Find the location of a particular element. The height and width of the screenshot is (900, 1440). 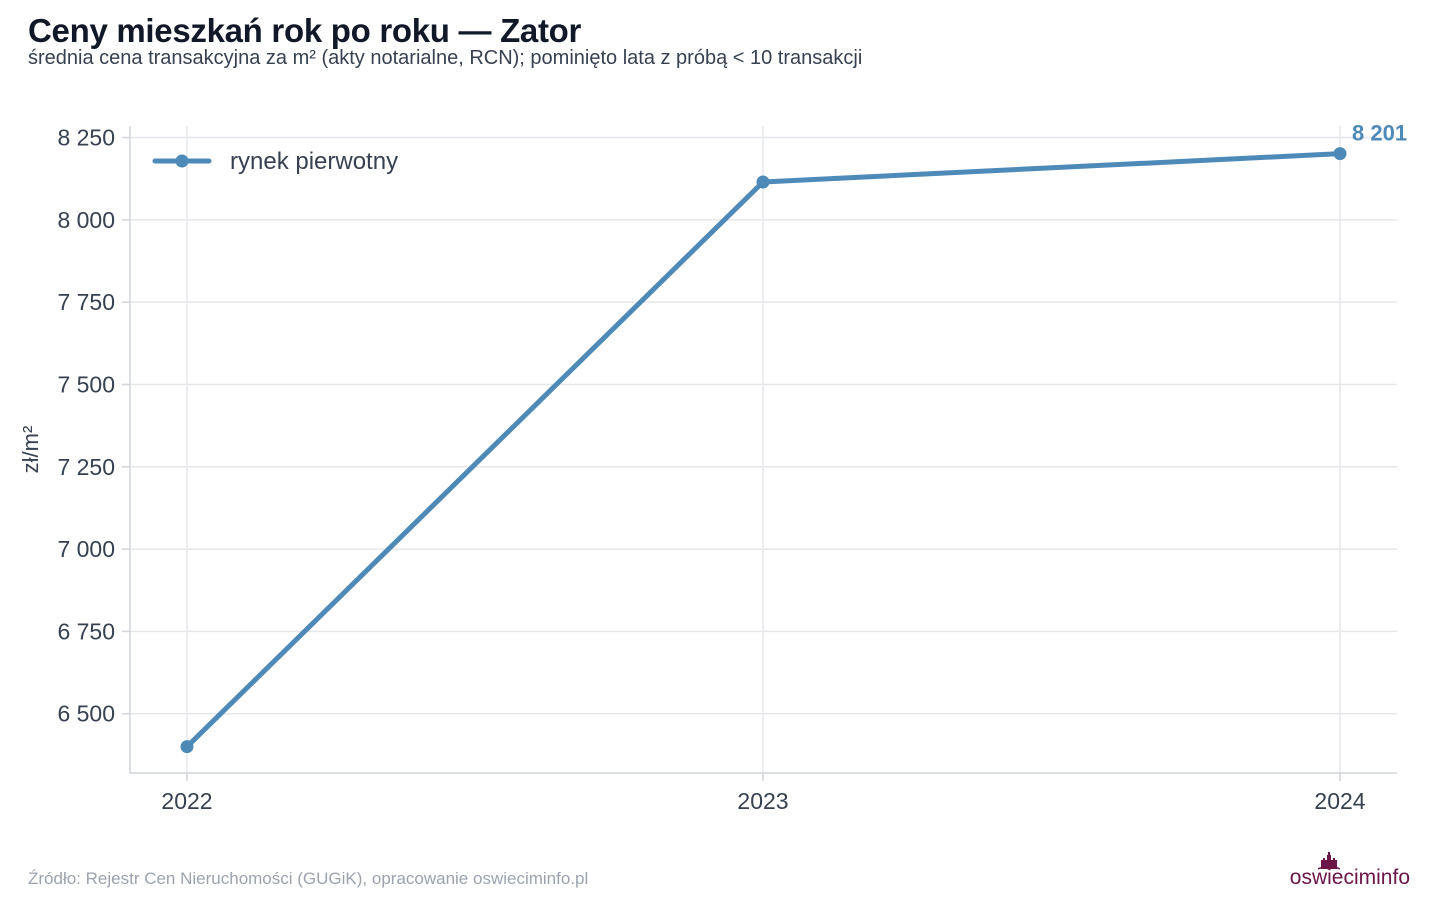

chart-title: Ceny mieszkań rok po roku — Zator is located at coordinates (305, 30).